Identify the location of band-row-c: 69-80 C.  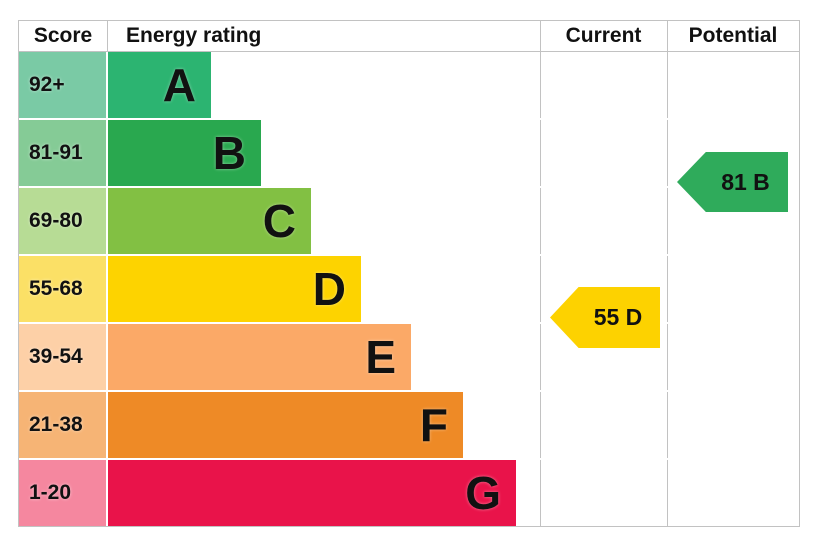
(409, 220).